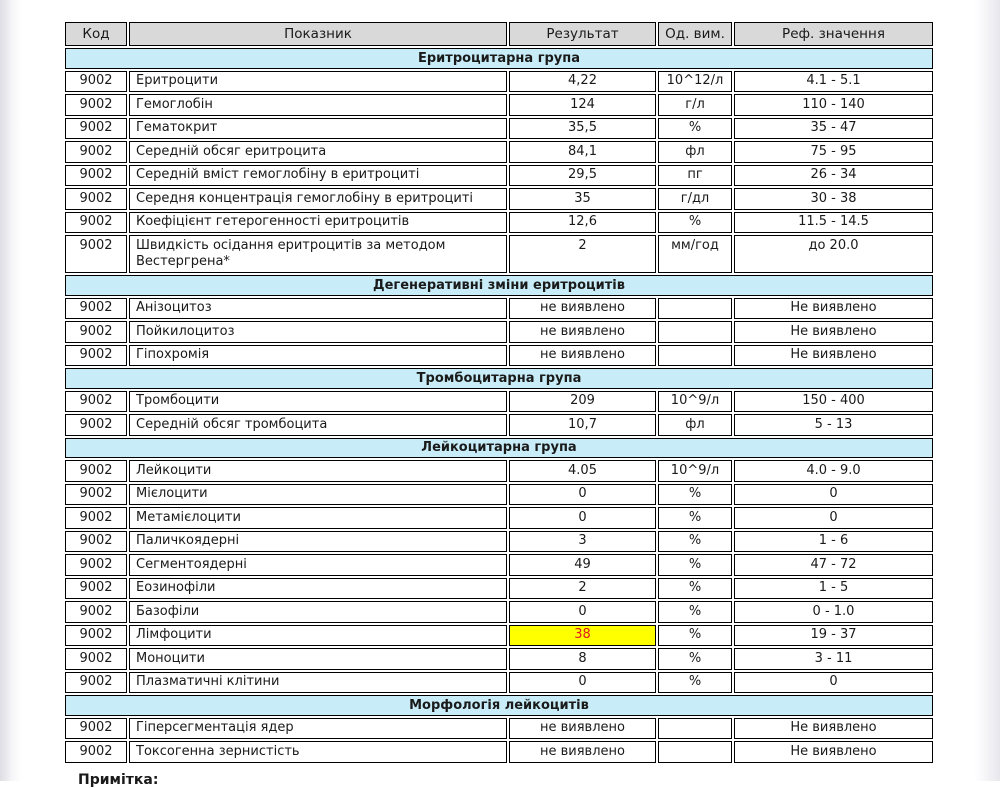 Image resolution: width=1000 pixels, height=788 pixels. What do you see at coordinates (318, 34) in the screenshot?
I see `col-header-indicator: Показник` at bounding box center [318, 34].